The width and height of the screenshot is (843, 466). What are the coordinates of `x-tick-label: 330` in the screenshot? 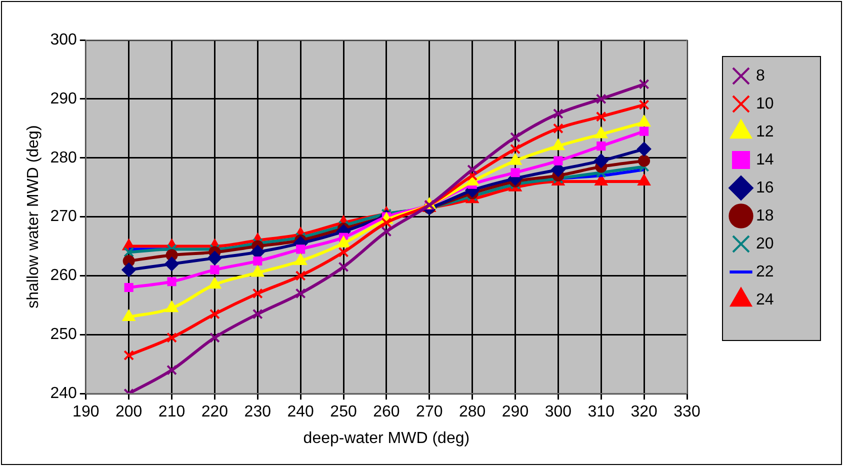 It's located at (687, 412).